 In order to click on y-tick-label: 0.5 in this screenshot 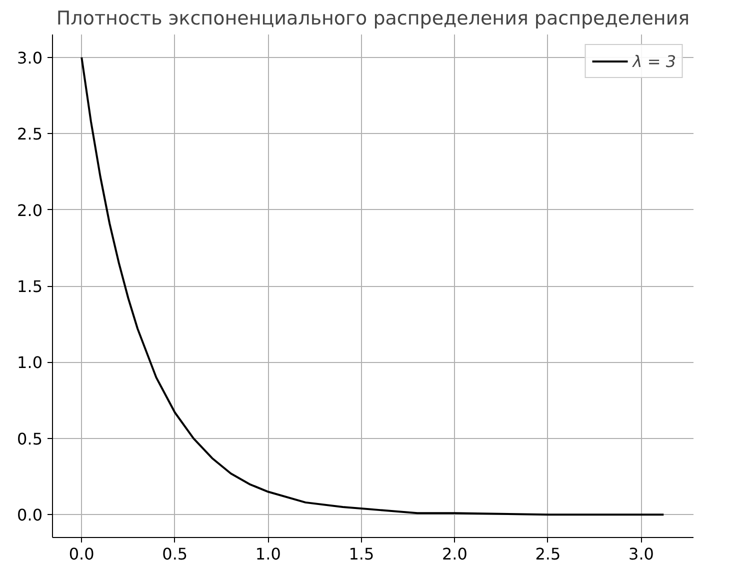, I will do `click(30, 438)`.